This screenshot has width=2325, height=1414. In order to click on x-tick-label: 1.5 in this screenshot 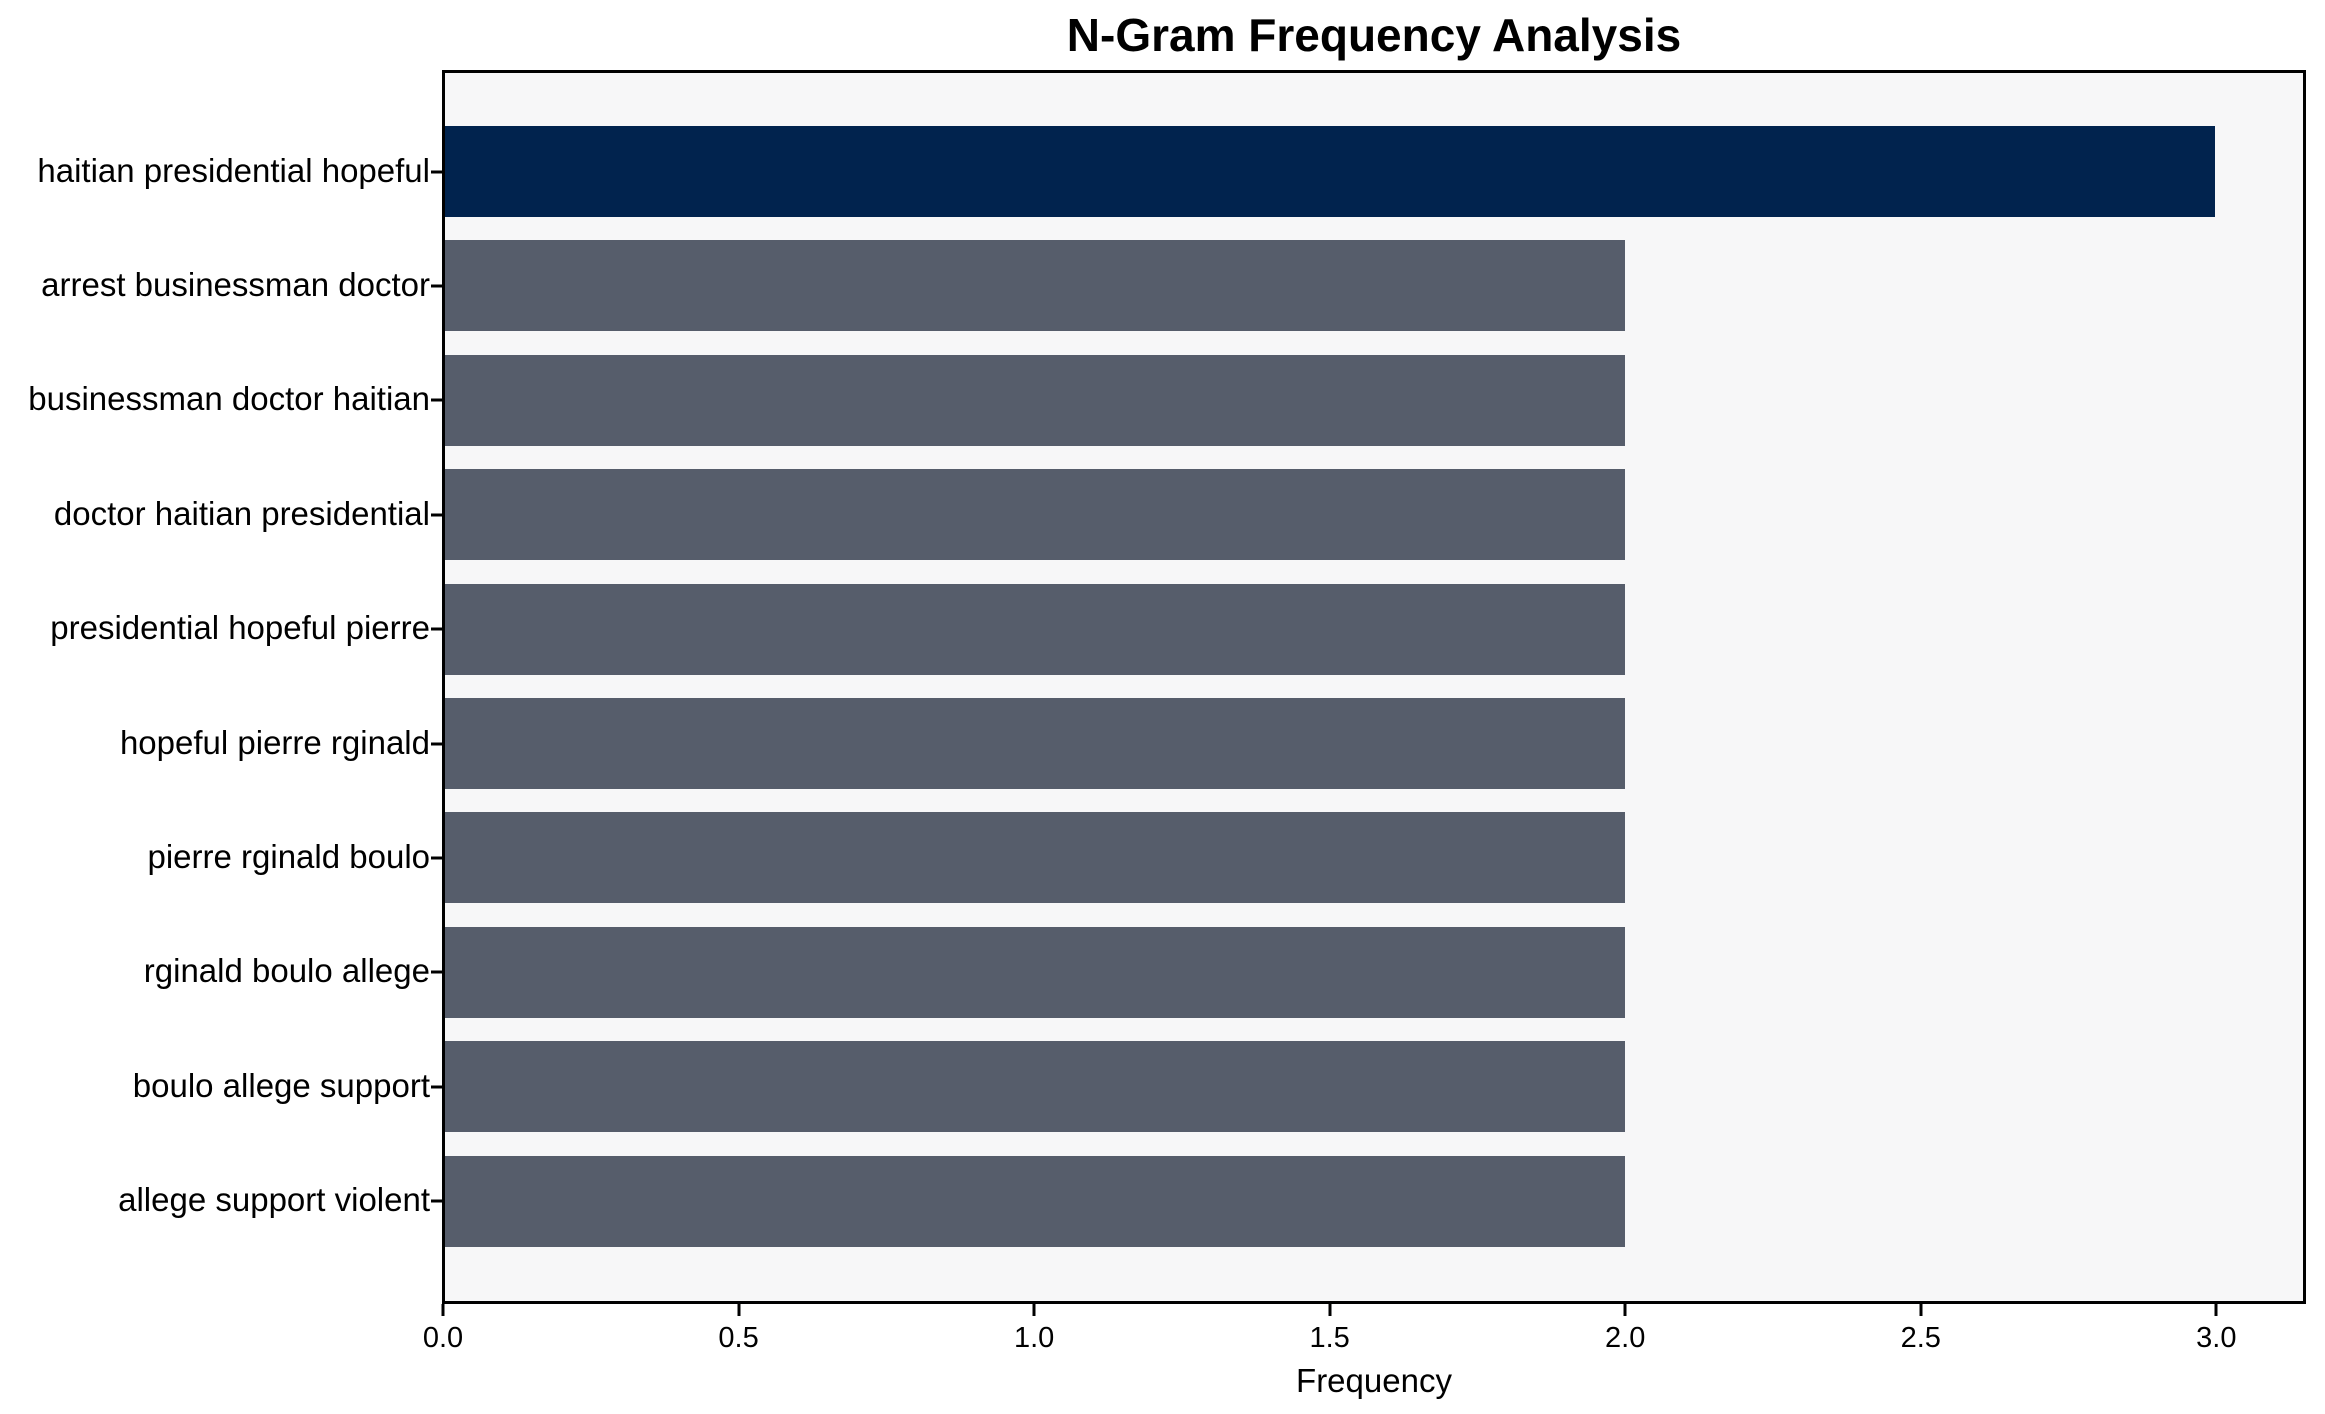, I will do `click(1329, 1338)`.